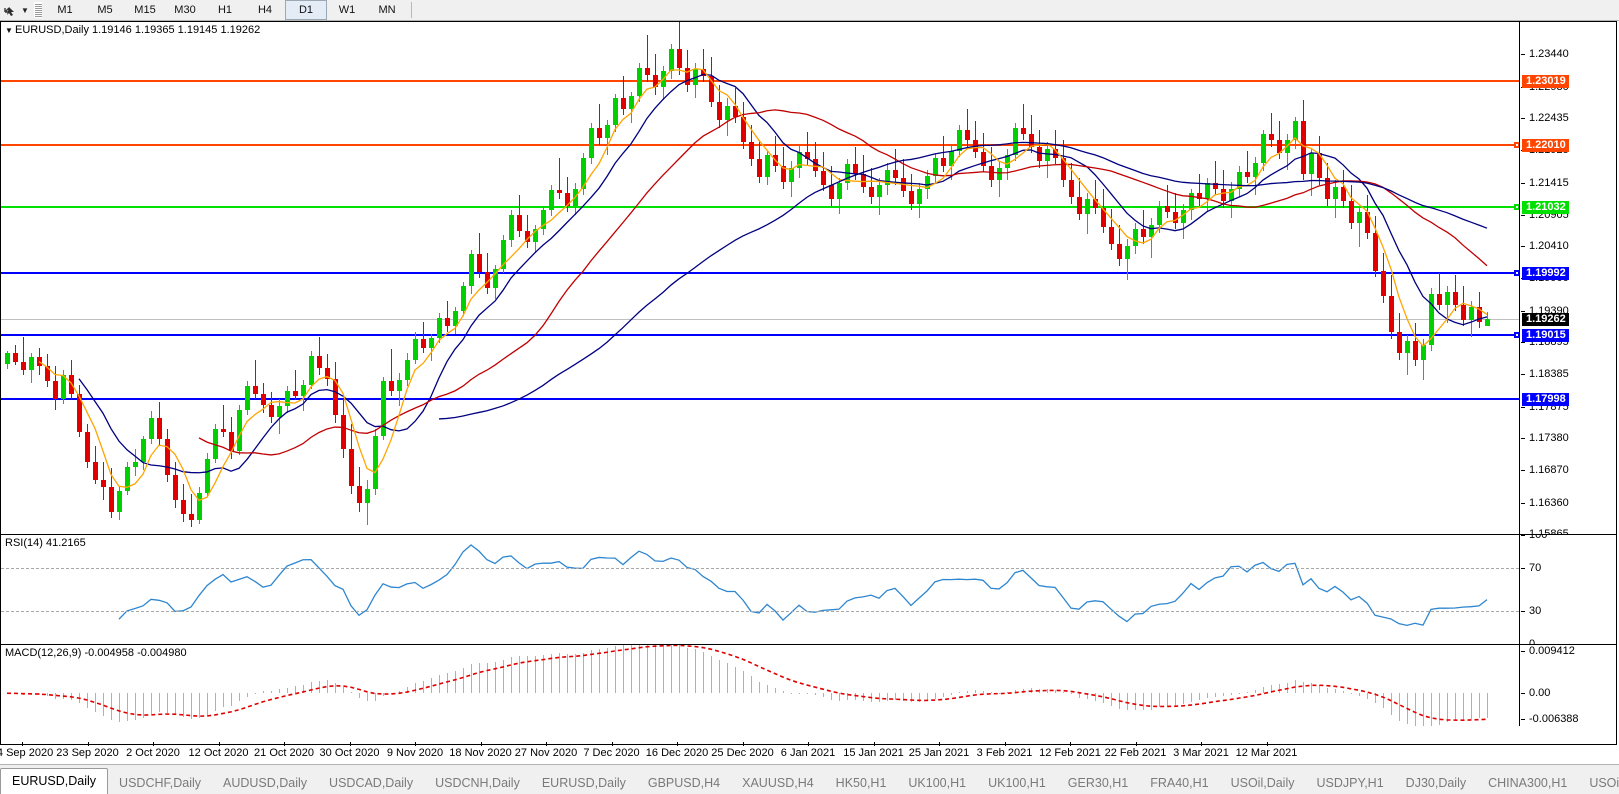  Describe the element at coordinates (415, 753) in the screenshot. I see `date-label: 9 Nov 2020` at that location.